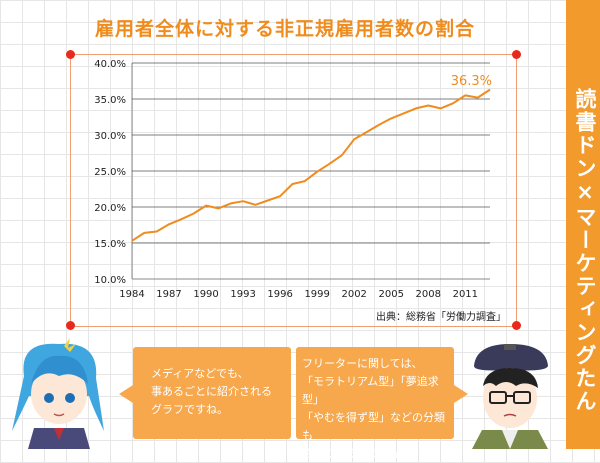 The image size is (600, 463). I want to click on speech-right-line: 「やむを得ず型」などの分類も, so click(373, 426).